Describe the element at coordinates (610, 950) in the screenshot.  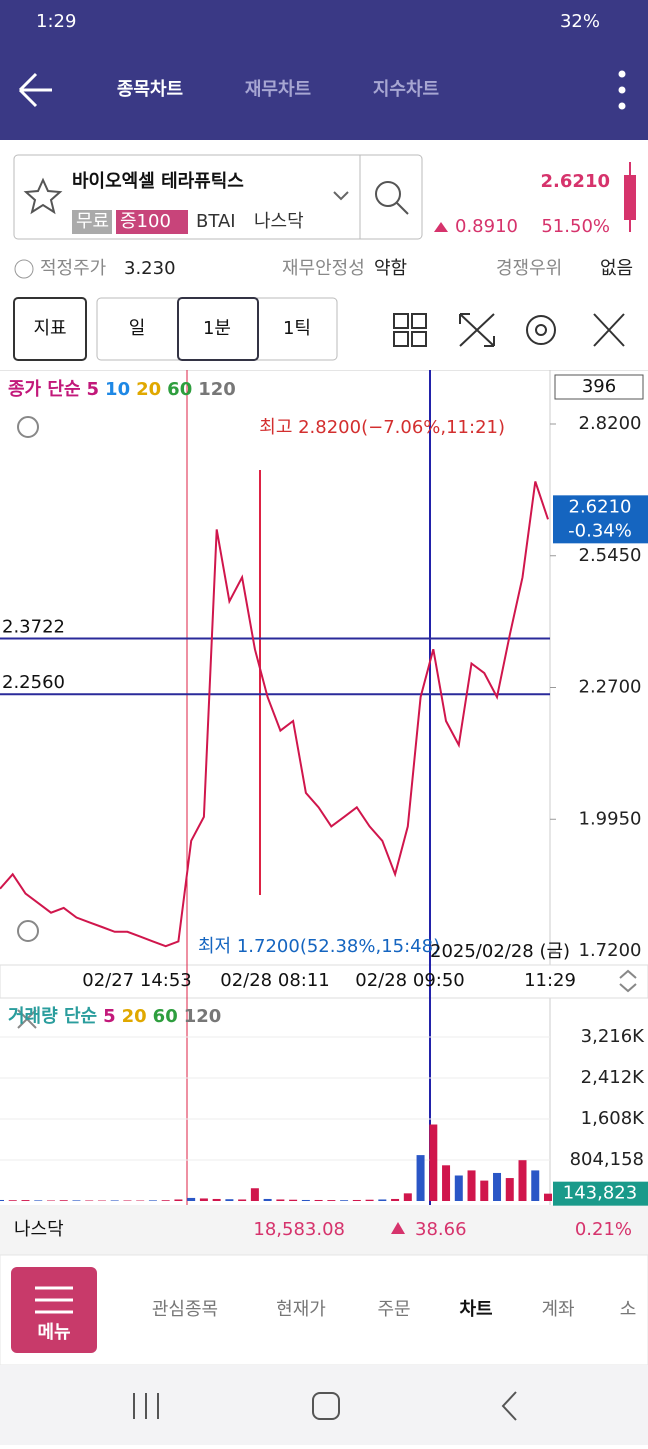
I see `y-tick-label: 1.7200` at that location.